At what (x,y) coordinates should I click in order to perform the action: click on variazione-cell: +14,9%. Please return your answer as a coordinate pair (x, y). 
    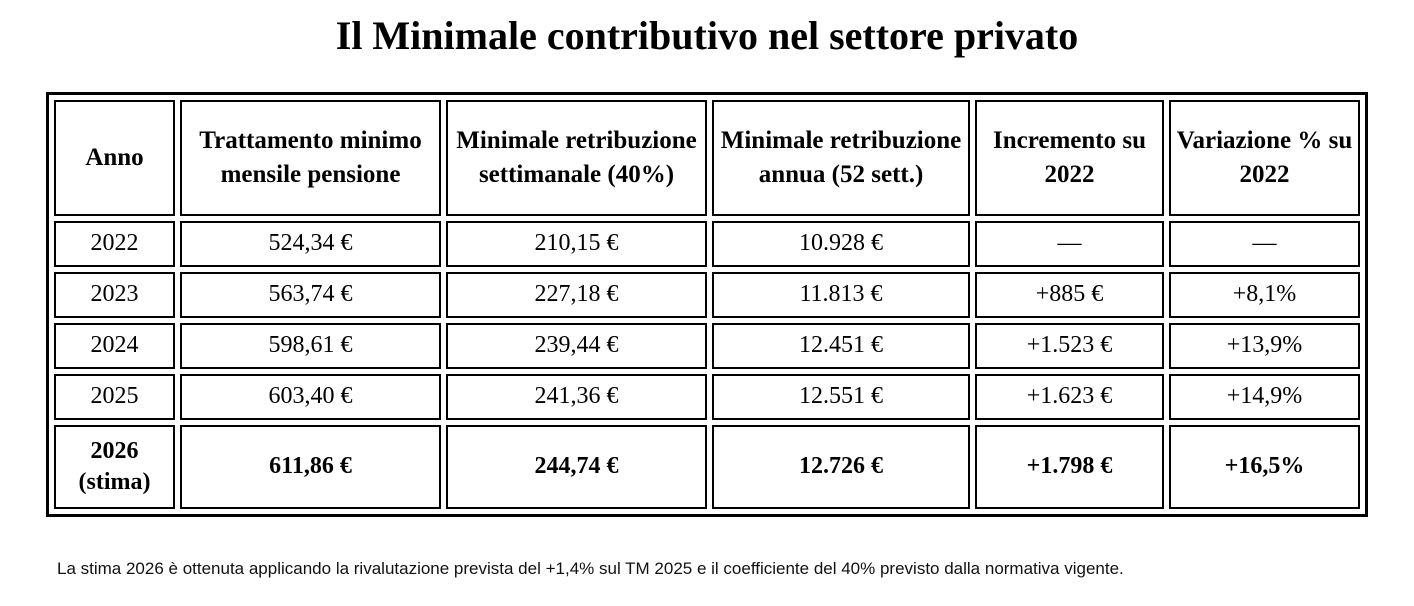
    Looking at the image, I should click on (1264, 397).